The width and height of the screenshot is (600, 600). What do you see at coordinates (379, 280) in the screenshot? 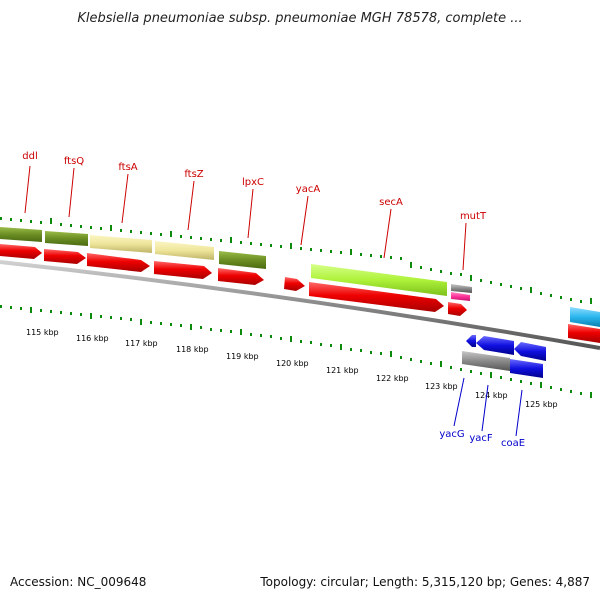
I see `gene-block-secA` at bounding box center [379, 280].